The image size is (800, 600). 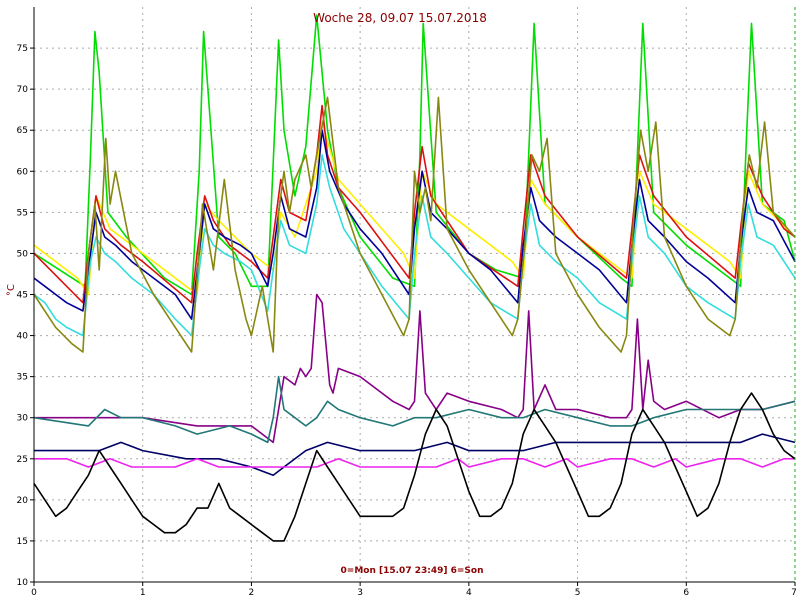 What do you see at coordinates (469, 593) in the screenshot?
I see `x-tick-label: 4` at bounding box center [469, 593].